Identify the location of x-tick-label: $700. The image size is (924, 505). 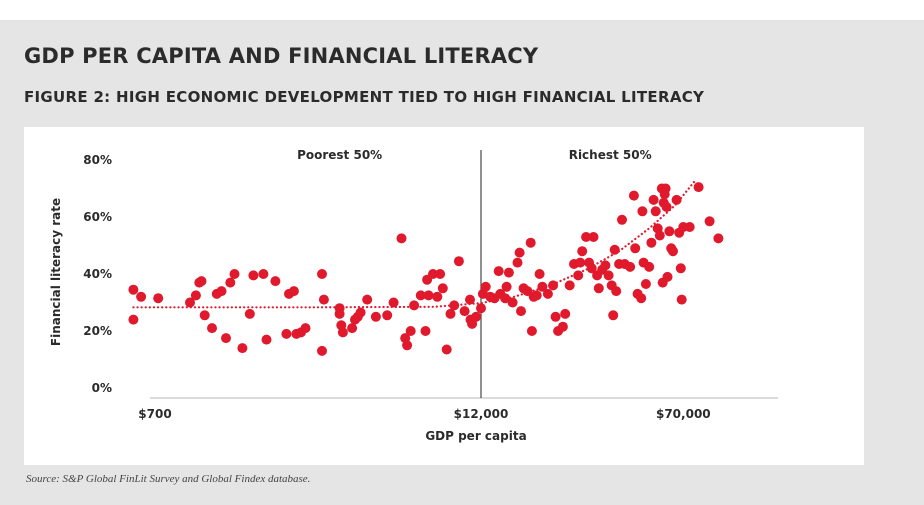
(154, 414).